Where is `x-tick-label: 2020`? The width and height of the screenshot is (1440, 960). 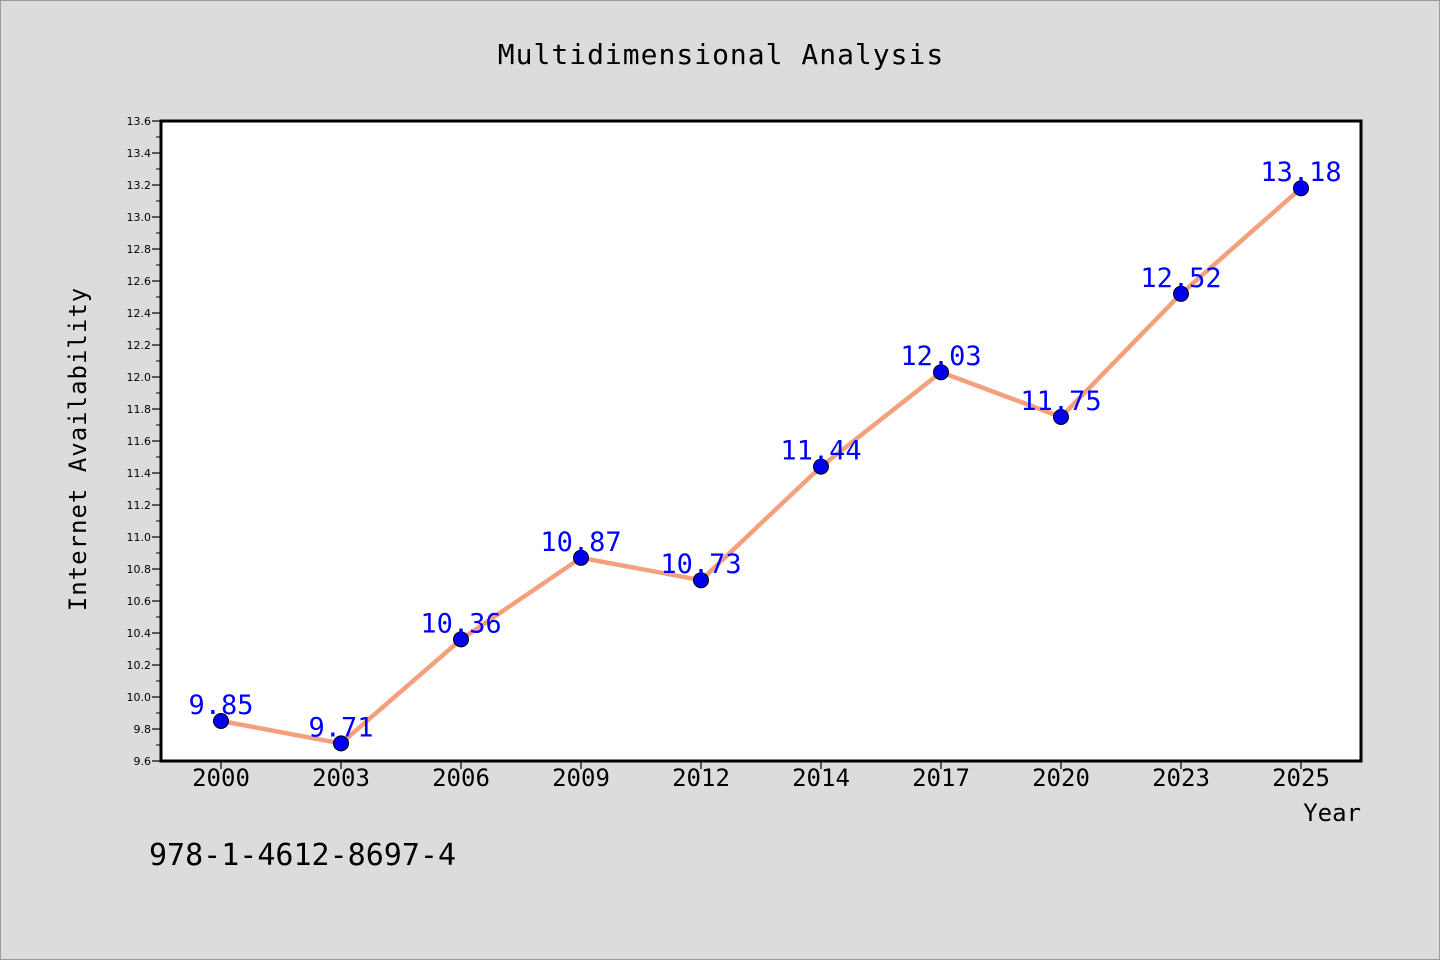
x-tick-label: 2020 is located at coordinates (1061, 778).